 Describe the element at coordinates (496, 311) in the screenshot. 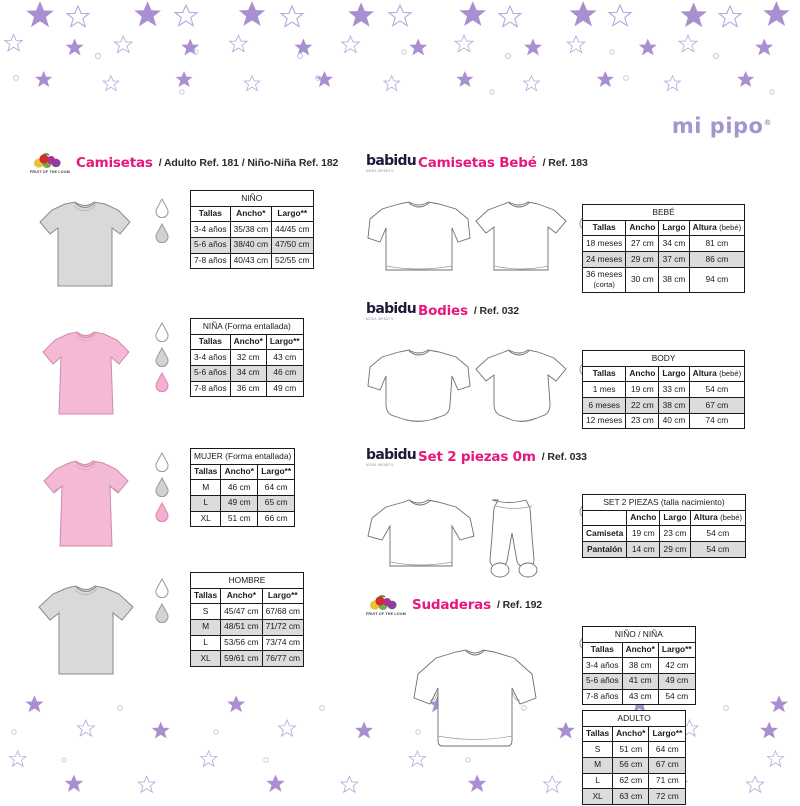

I see `section-ref: / Ref. 032` at that location.